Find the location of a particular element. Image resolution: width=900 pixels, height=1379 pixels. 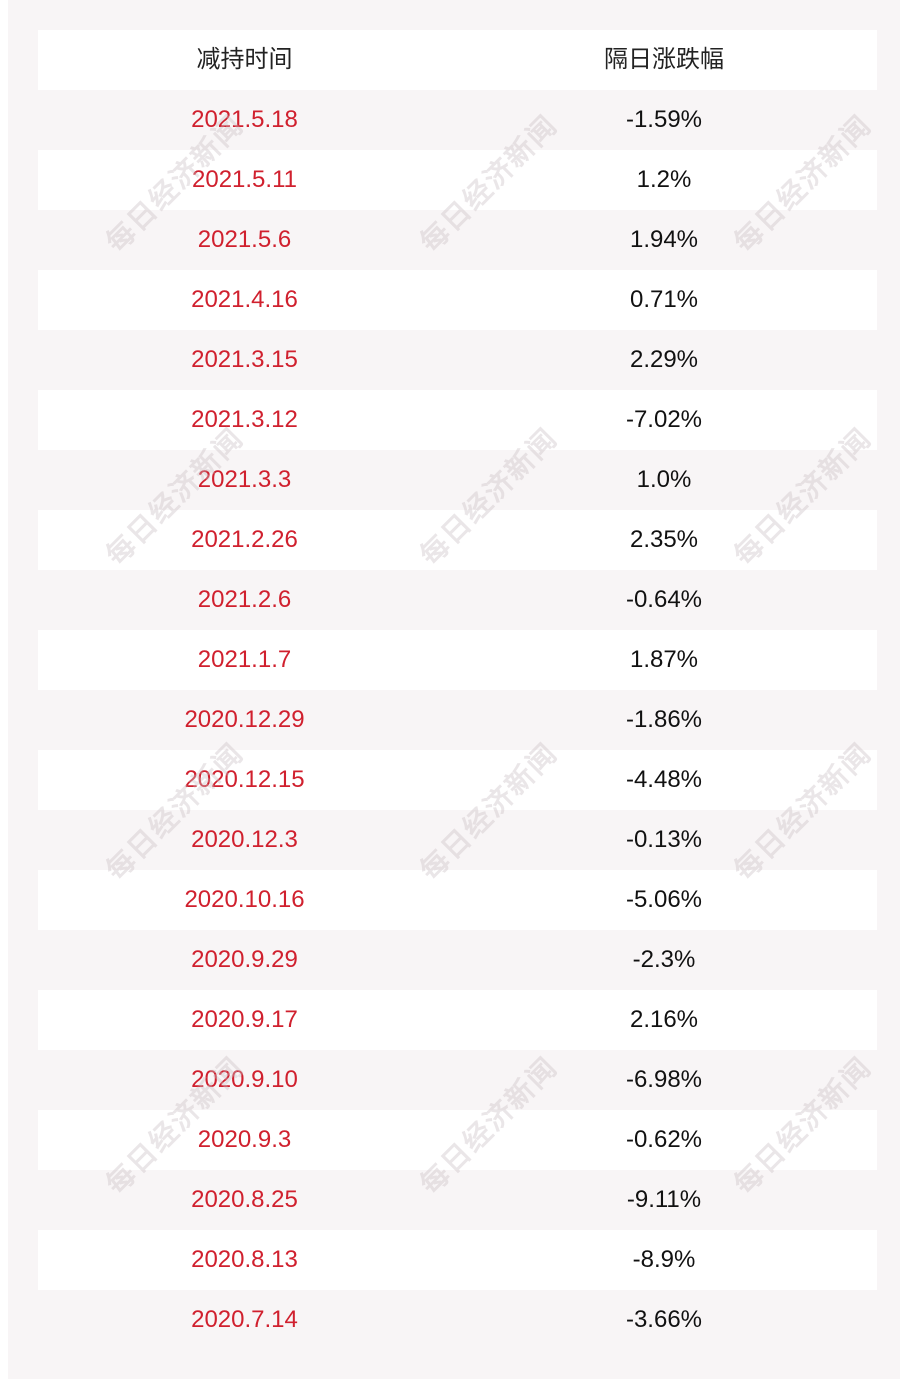

table-row: 2020.12.3 -0.13% is located at coordinates (457, 840).